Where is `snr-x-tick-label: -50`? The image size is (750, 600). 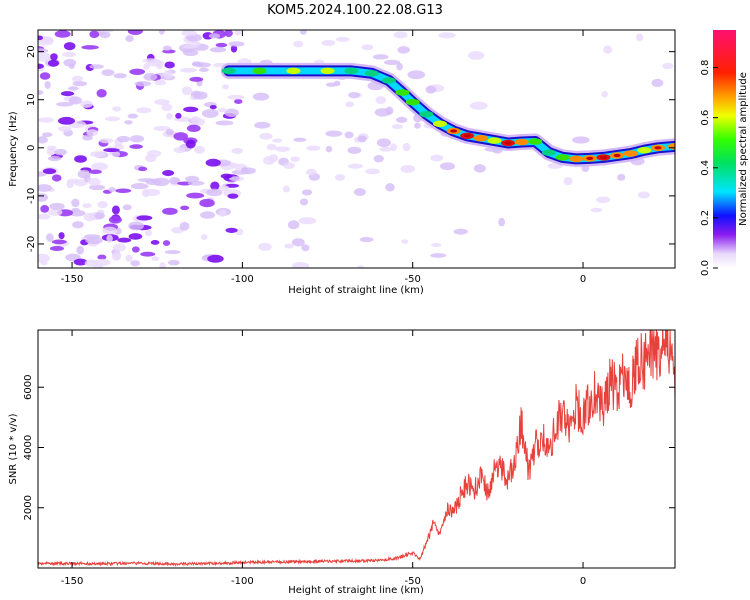 snr-x-tick-label: -50 is located at coordinates (413, 581).